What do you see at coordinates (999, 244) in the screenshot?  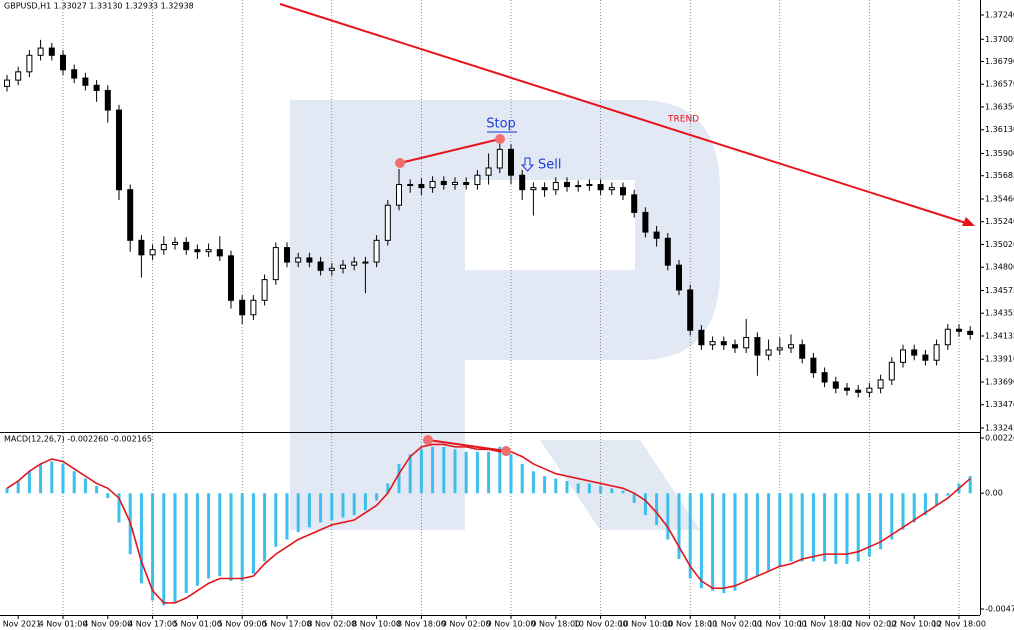 I see `y-tick-label: 1.35020` at bounding box center [999, 244].